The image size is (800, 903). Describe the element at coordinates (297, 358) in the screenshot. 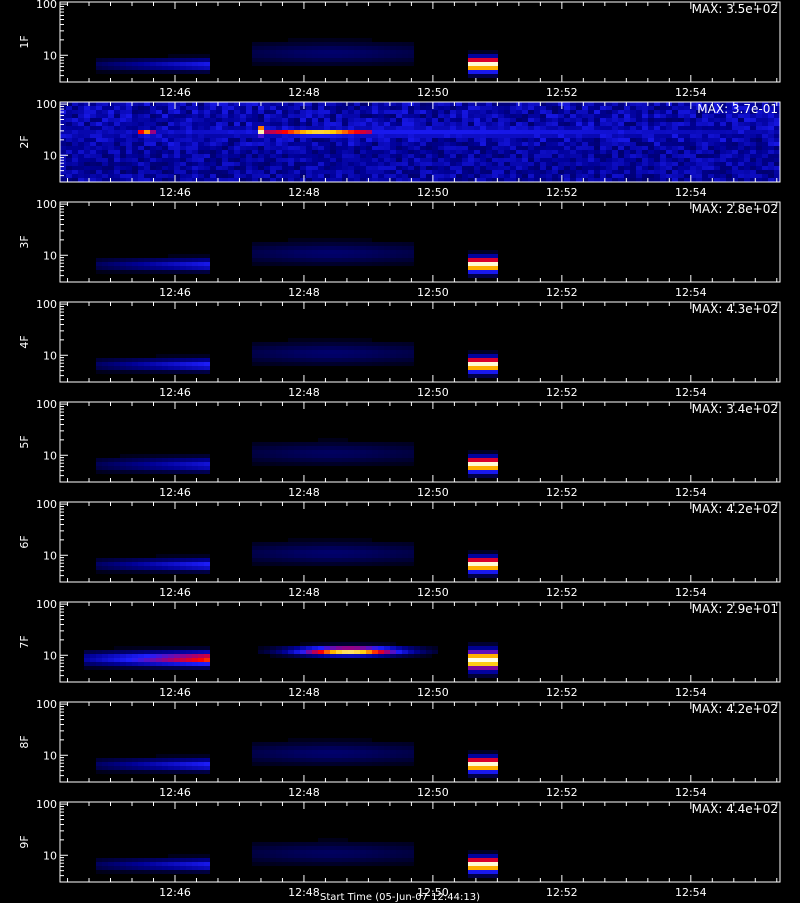

I see `heatmap-cells` at that location.